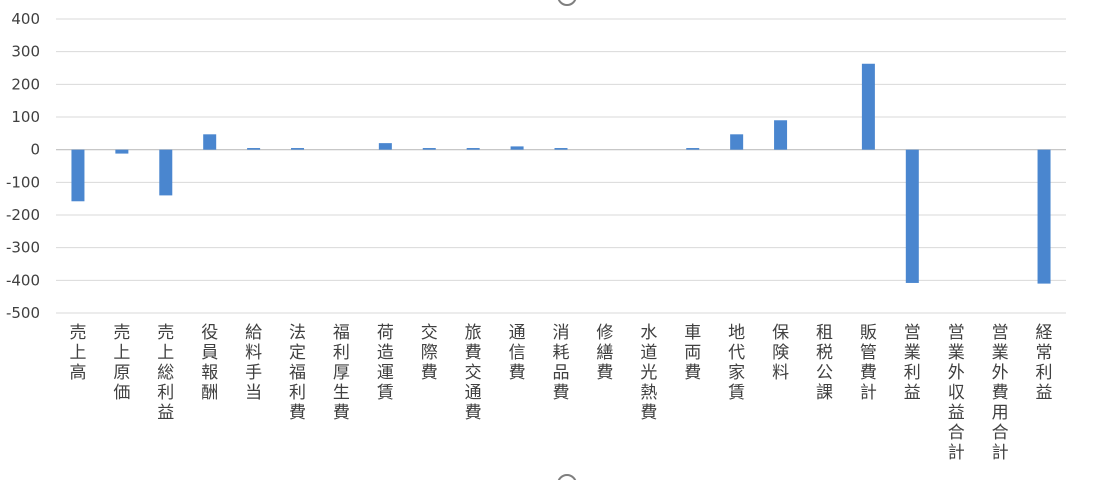 This screenshot has width=1098, height=480. I want to click on category-label: 売上高, so click(77, 353).